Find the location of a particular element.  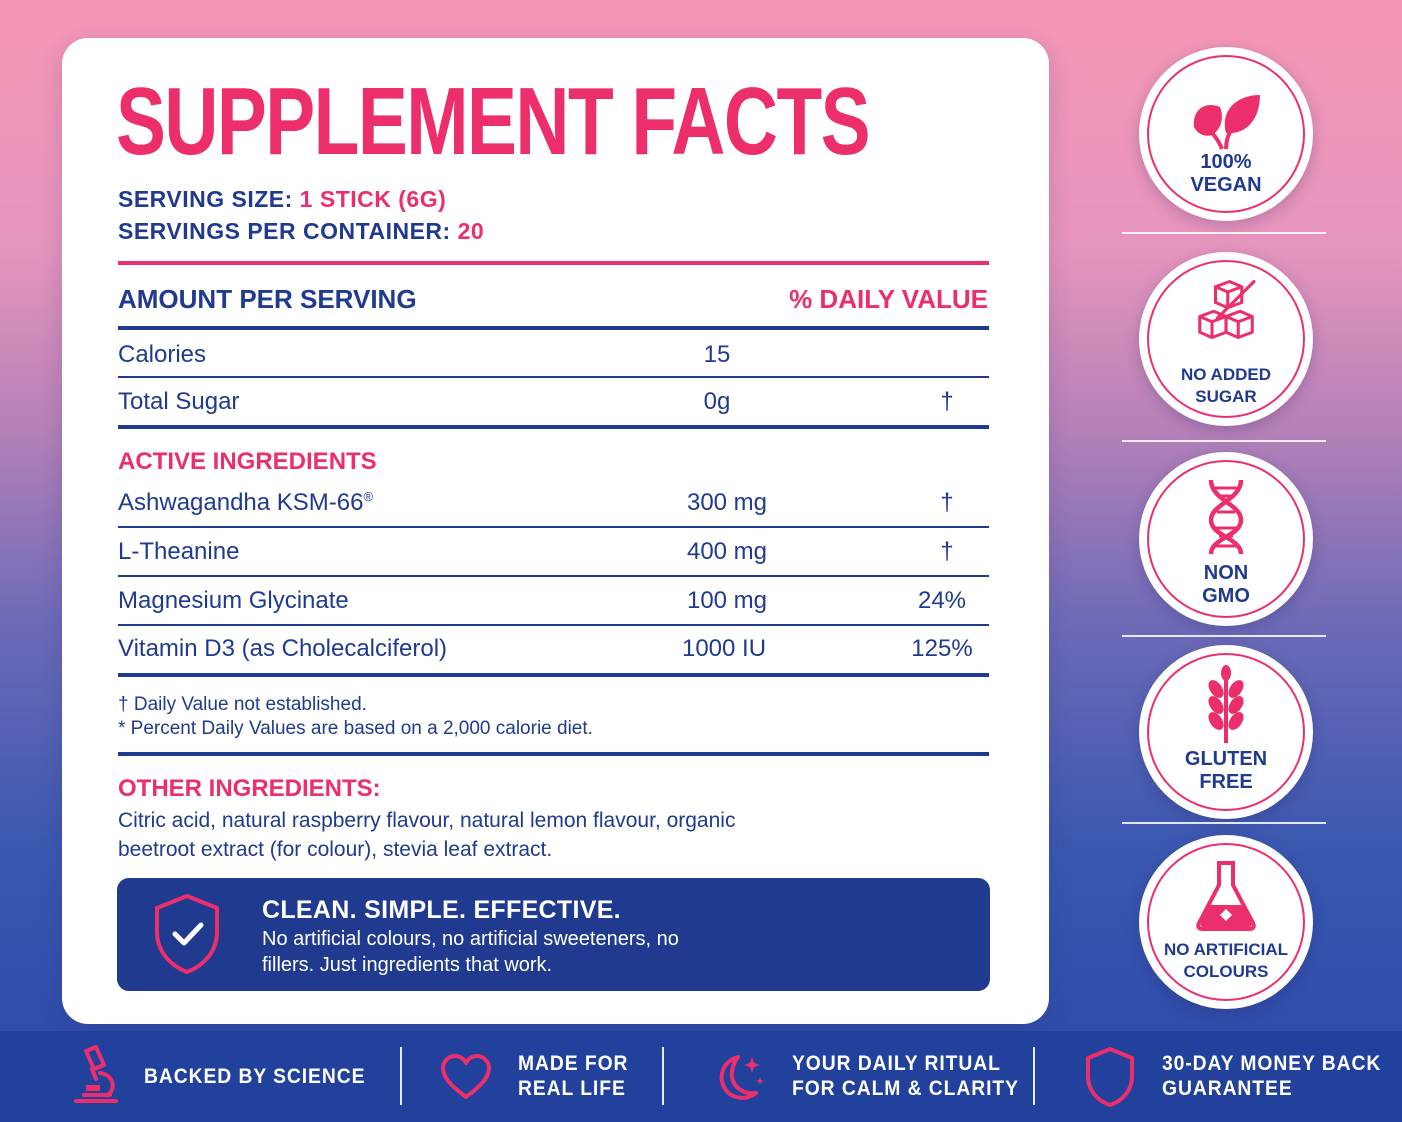

sugar-cubes-crossed-icon is located at coordinates (1227, 309).